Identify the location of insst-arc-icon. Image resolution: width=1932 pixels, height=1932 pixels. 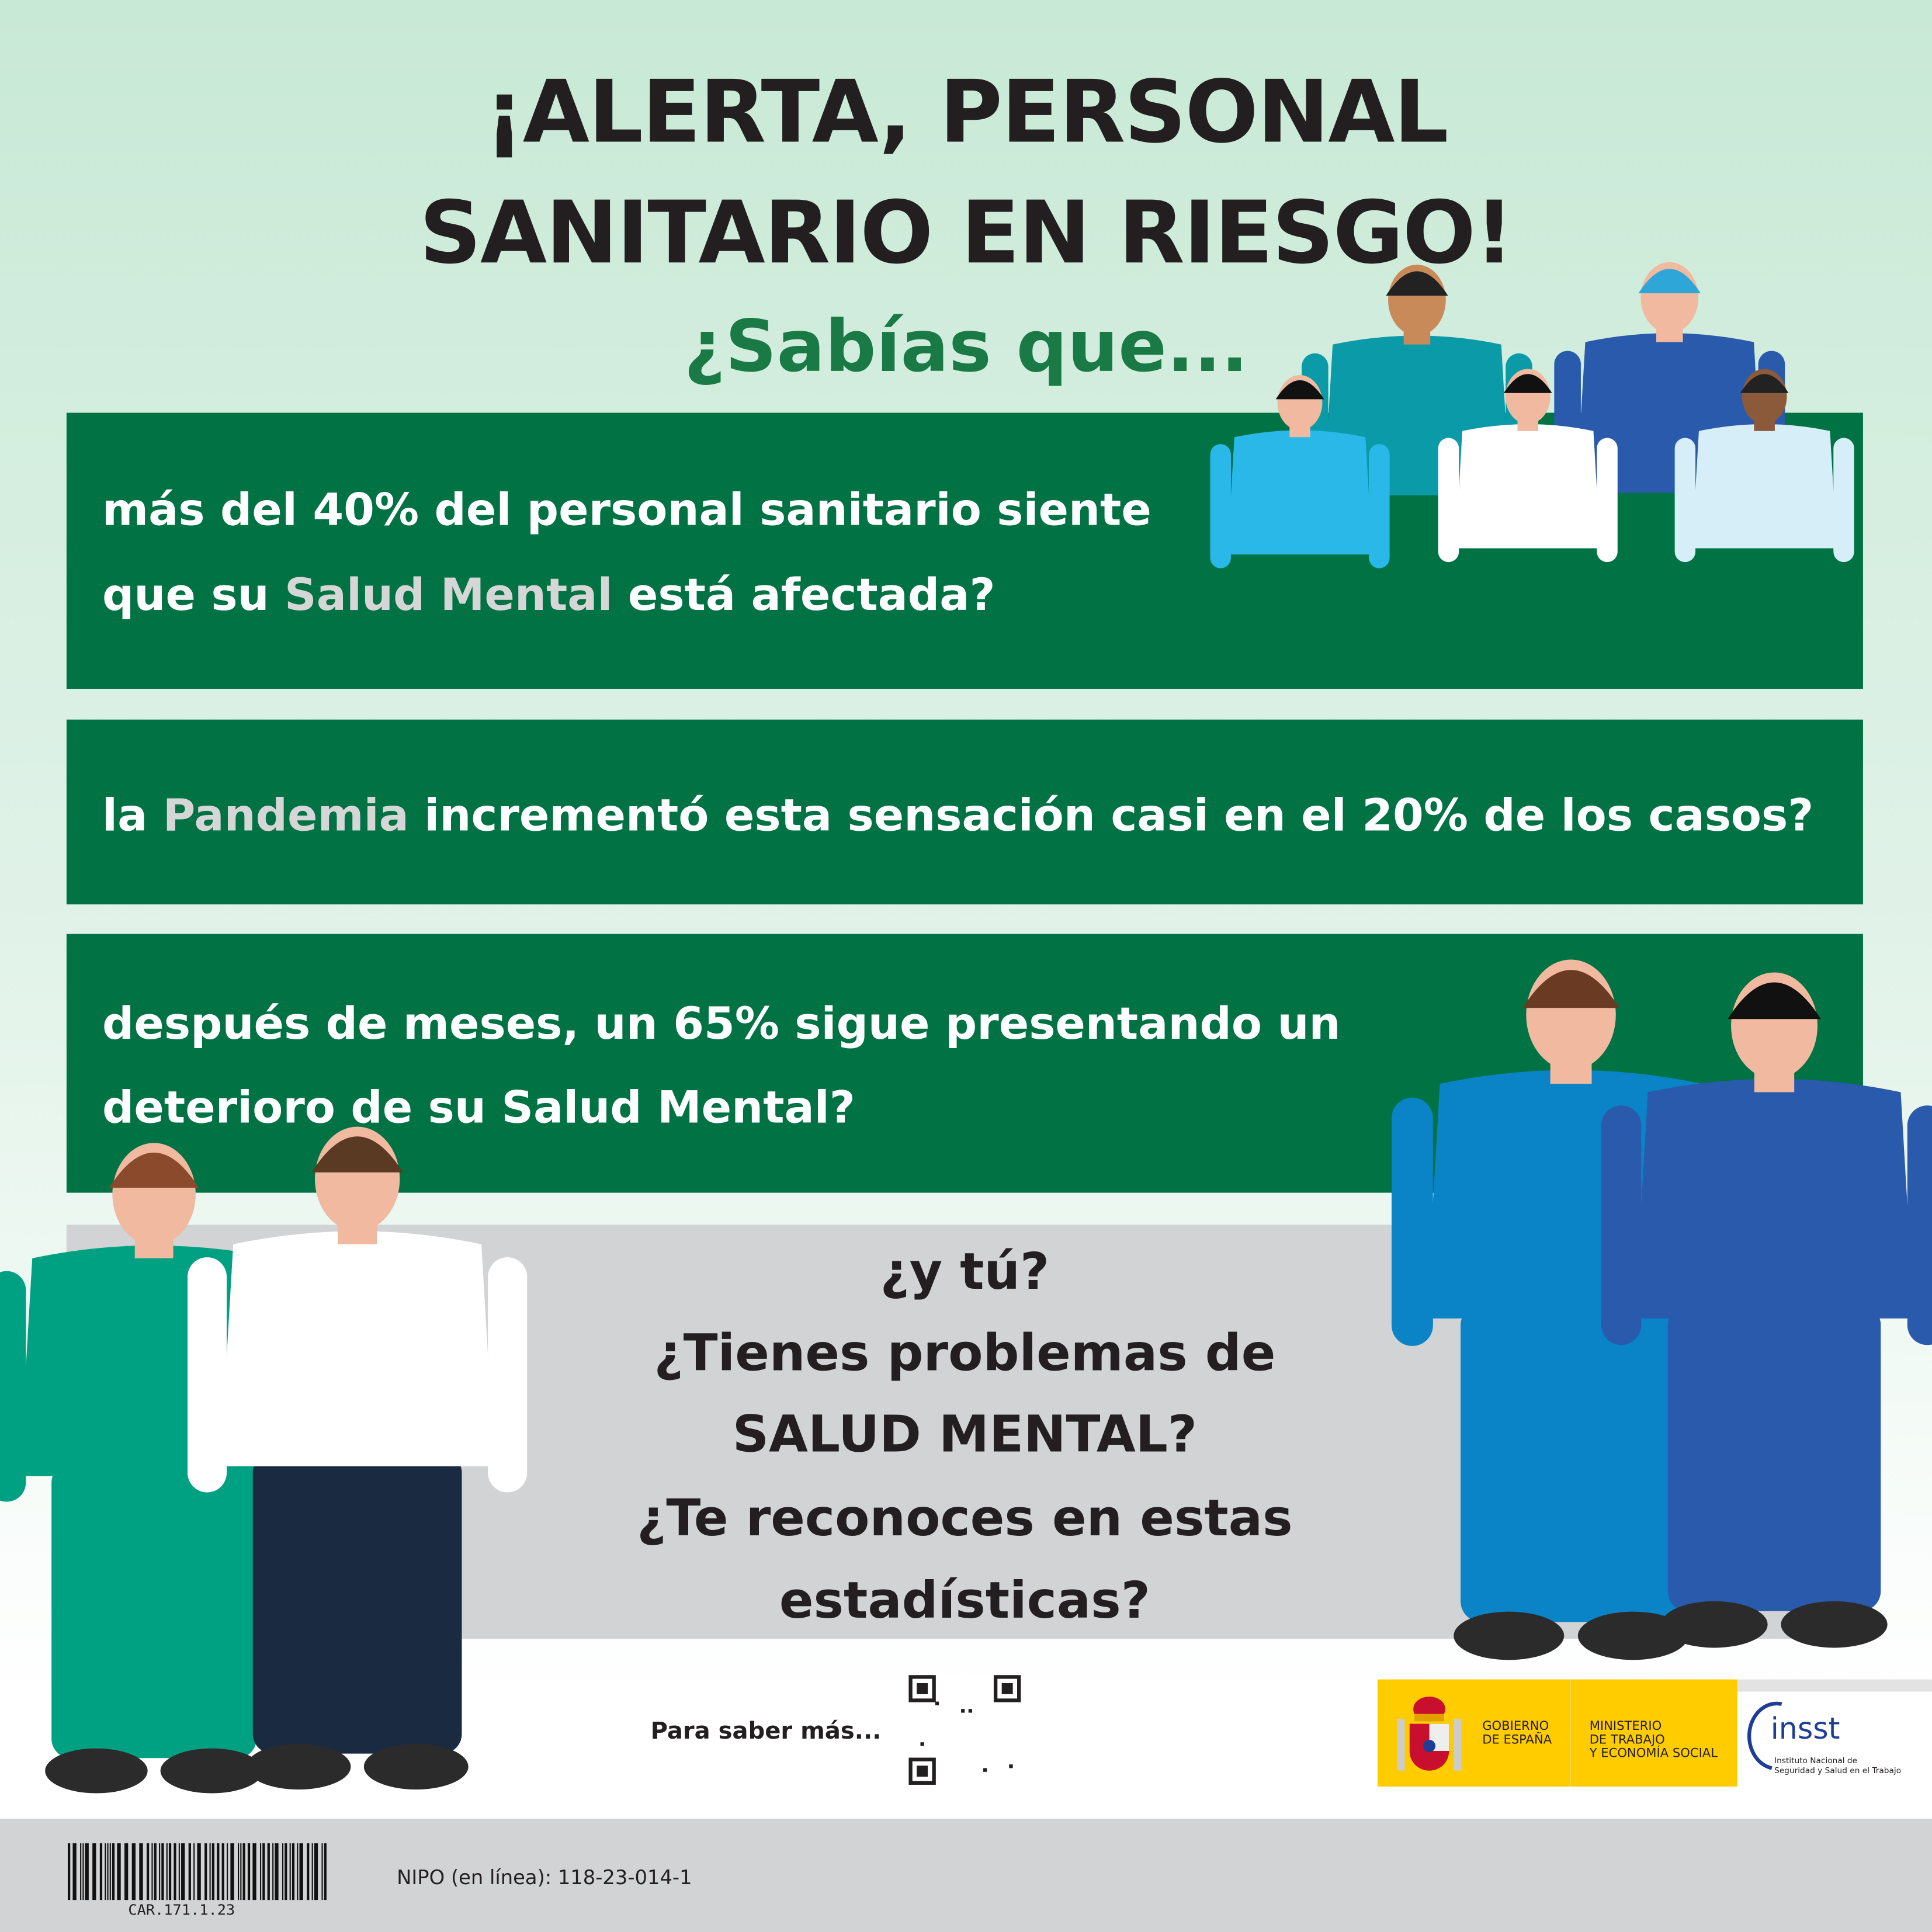
(1765, 1735).